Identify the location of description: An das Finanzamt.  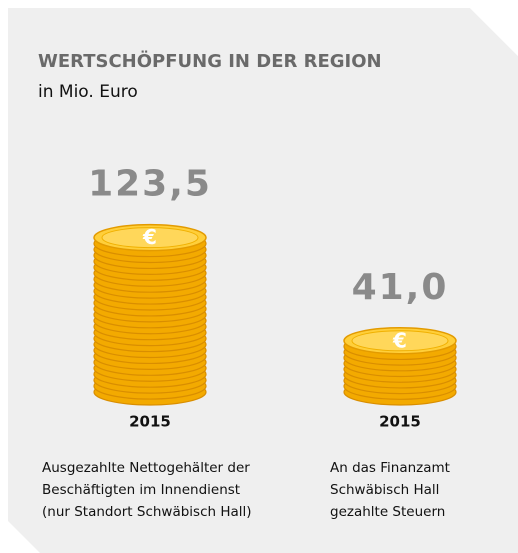
(390, 468).